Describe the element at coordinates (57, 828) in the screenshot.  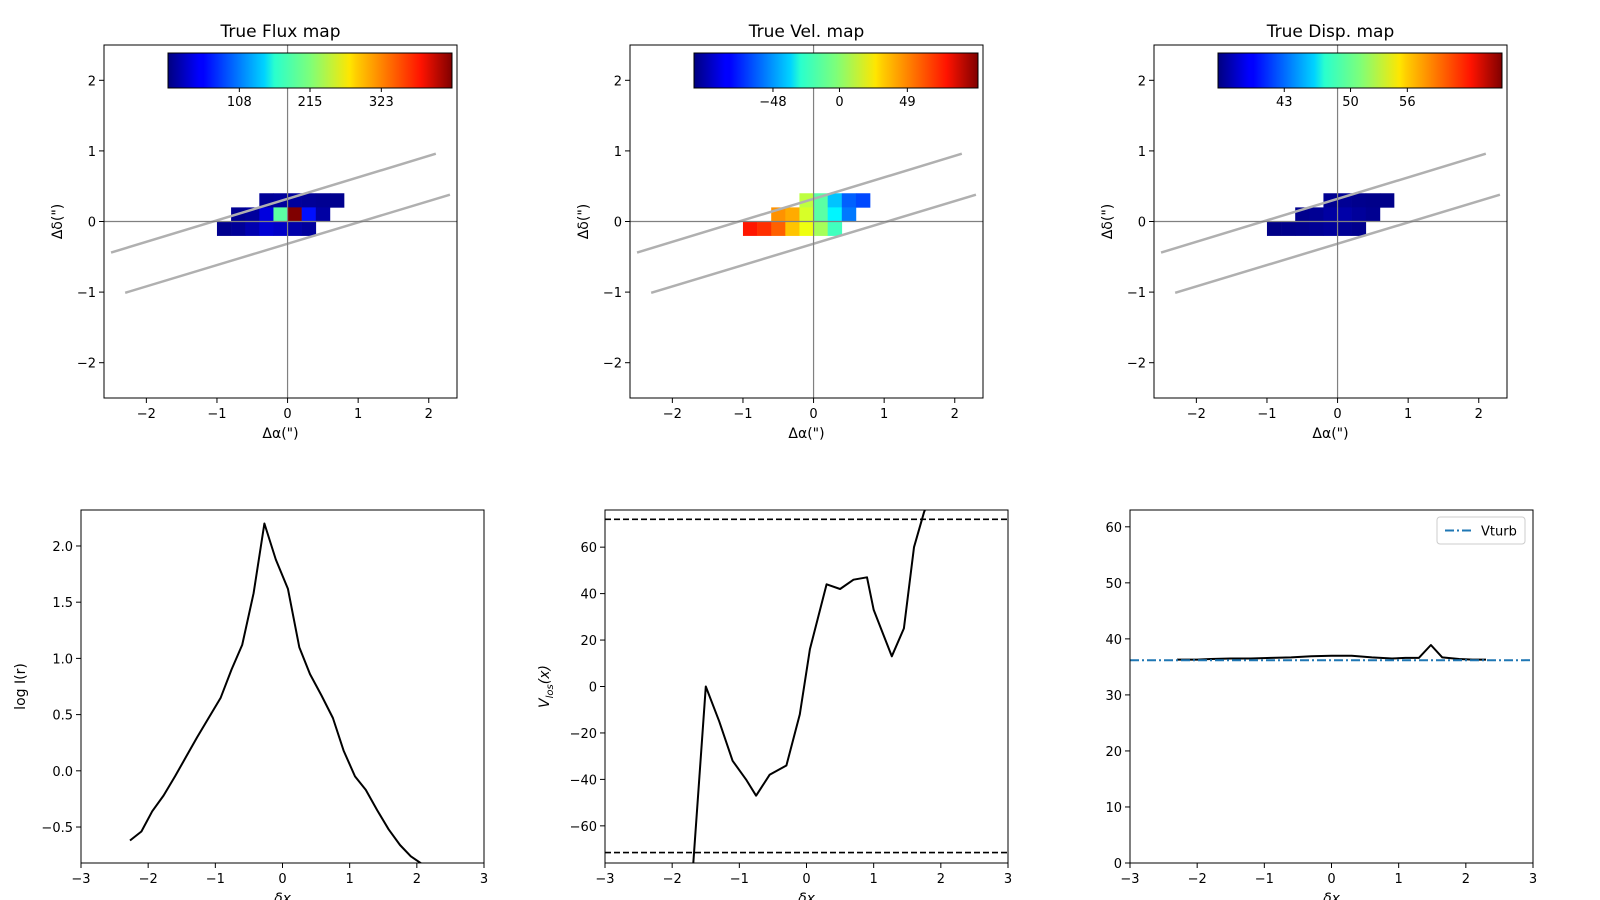
I see `y-tick-label: −0.5` at that location.